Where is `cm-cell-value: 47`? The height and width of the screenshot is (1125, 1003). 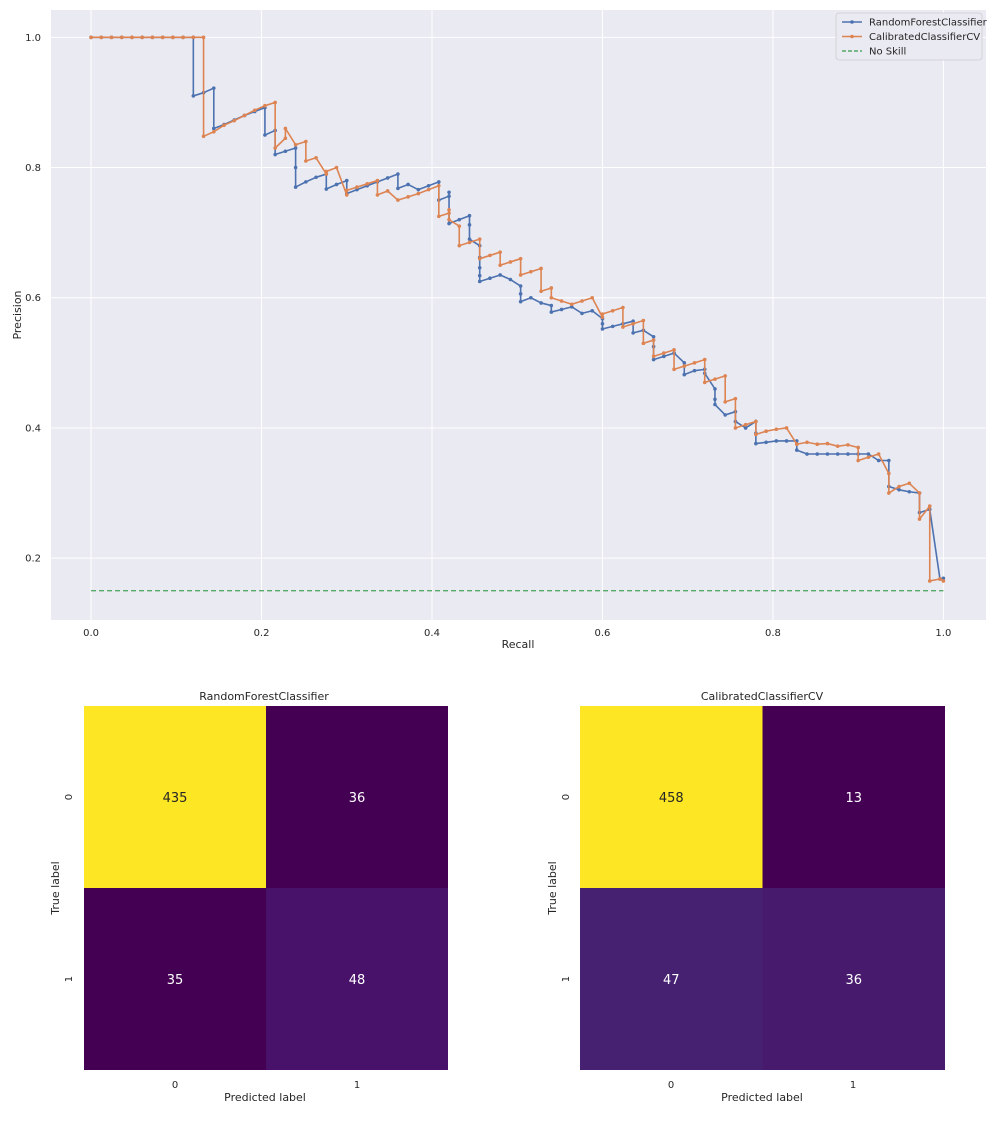 cm-cell-value: 47 is located at coordinates (671, 980).